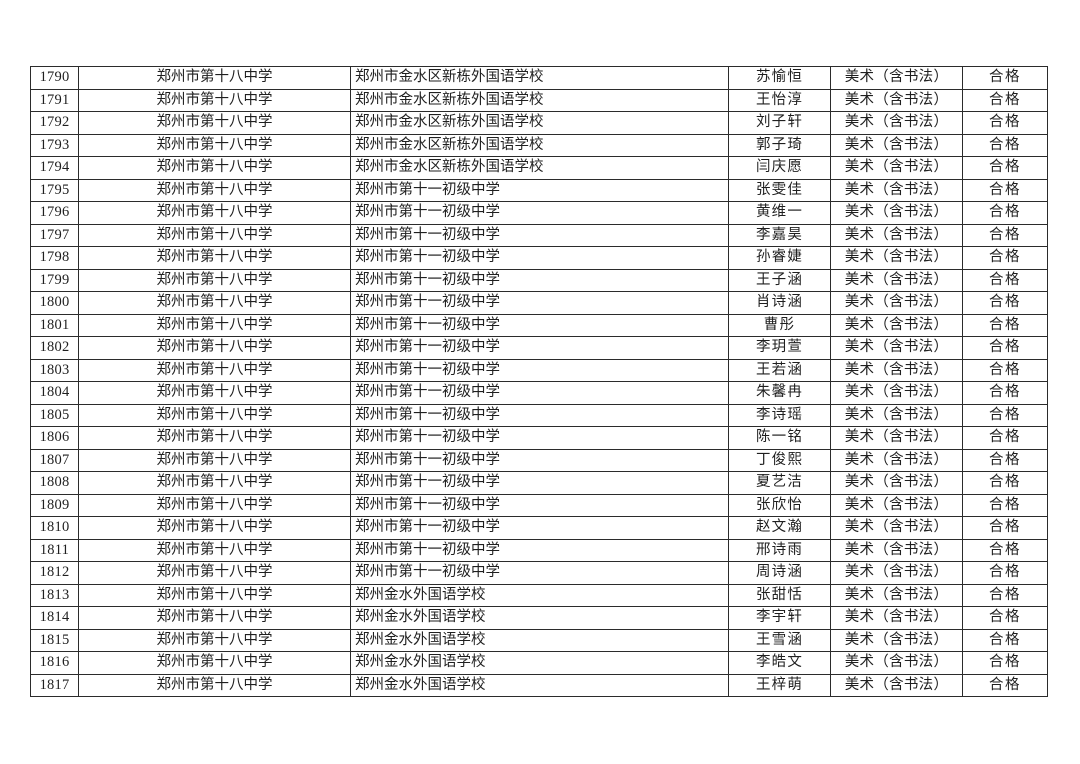 The height and width of the screenshot is (764, 1080). I want to click on row-index-cell: 1812, so click(54, 573).